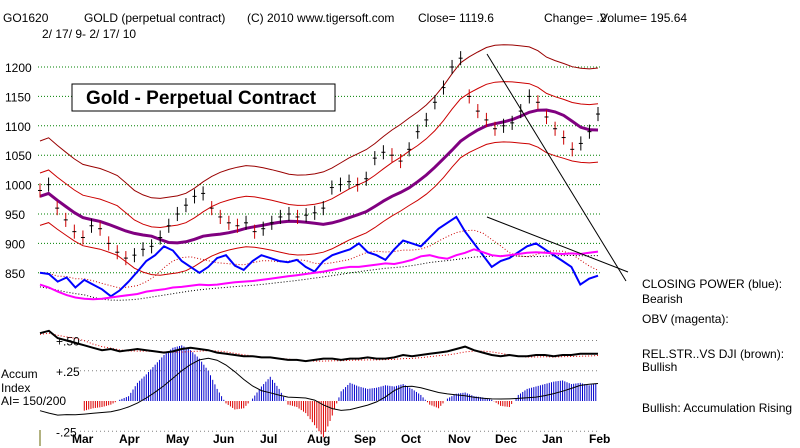  I want to click on obv-ma-line, so click(319, 277).